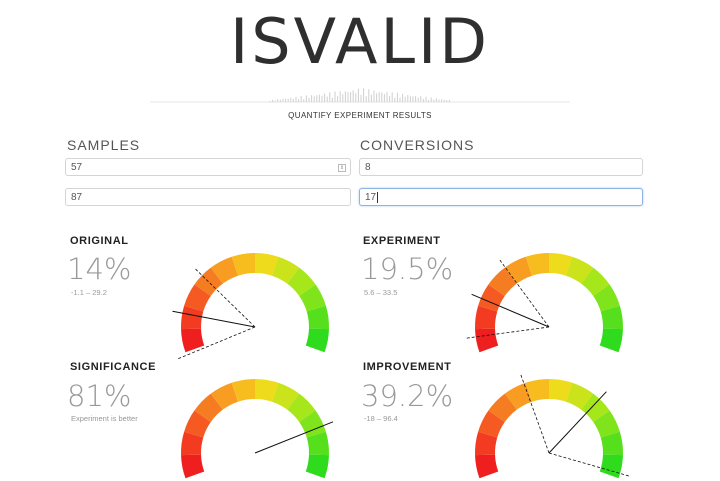 Image resolution: width=720 pixels, height=481 pixels. Describe the element at coordinates (113, 367) in the screenshot. I see `significance-title: SIGNIFICANCE` at that location.